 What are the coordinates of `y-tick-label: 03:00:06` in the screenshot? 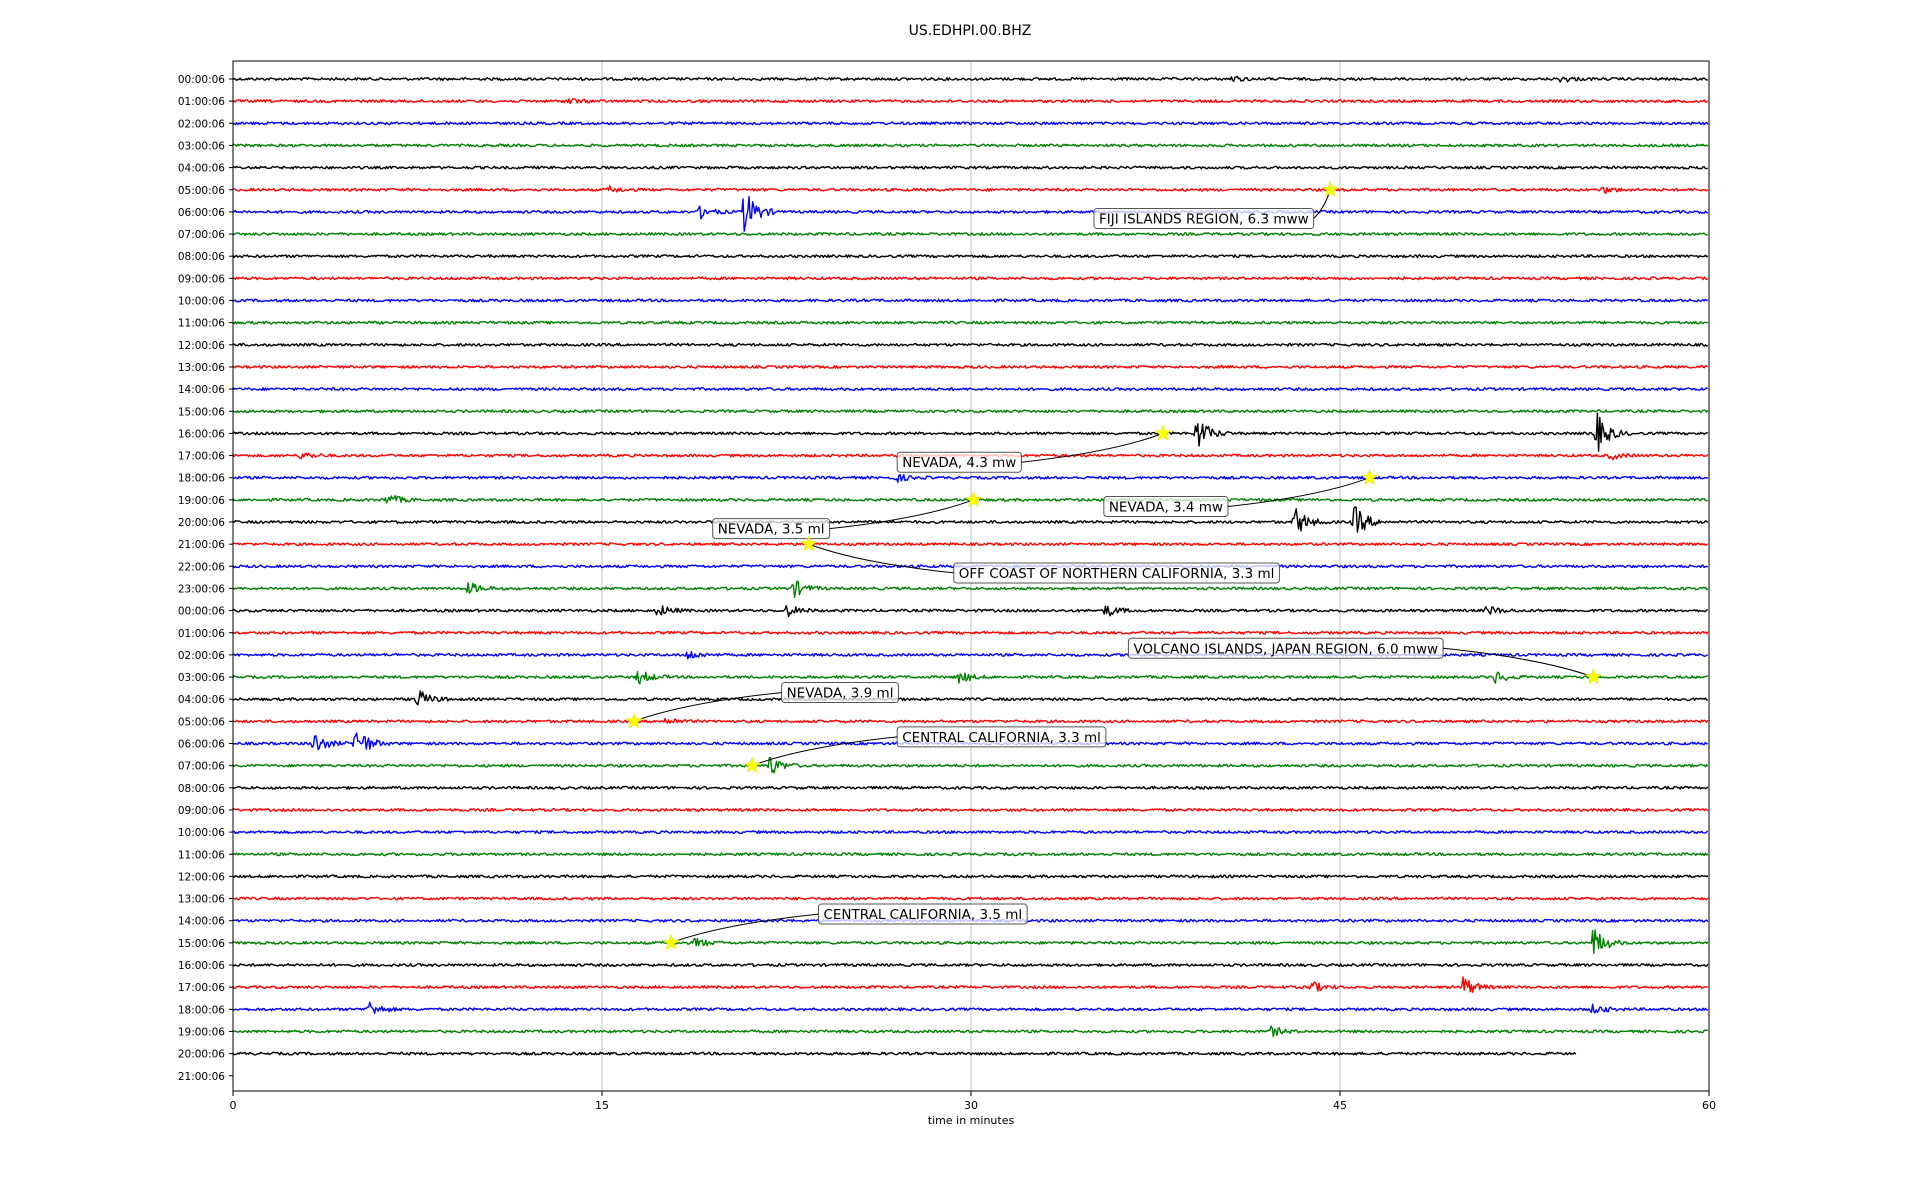 It's located at (201, 146).